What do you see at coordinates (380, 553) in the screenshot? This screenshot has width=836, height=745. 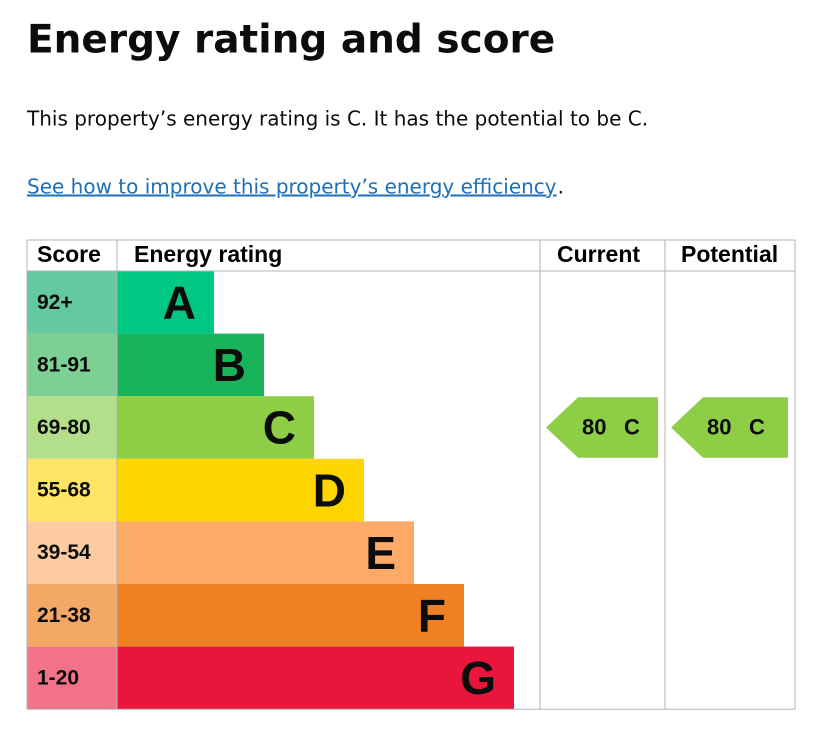 I see `rating-letter: E` at bounding box center [380, 553].